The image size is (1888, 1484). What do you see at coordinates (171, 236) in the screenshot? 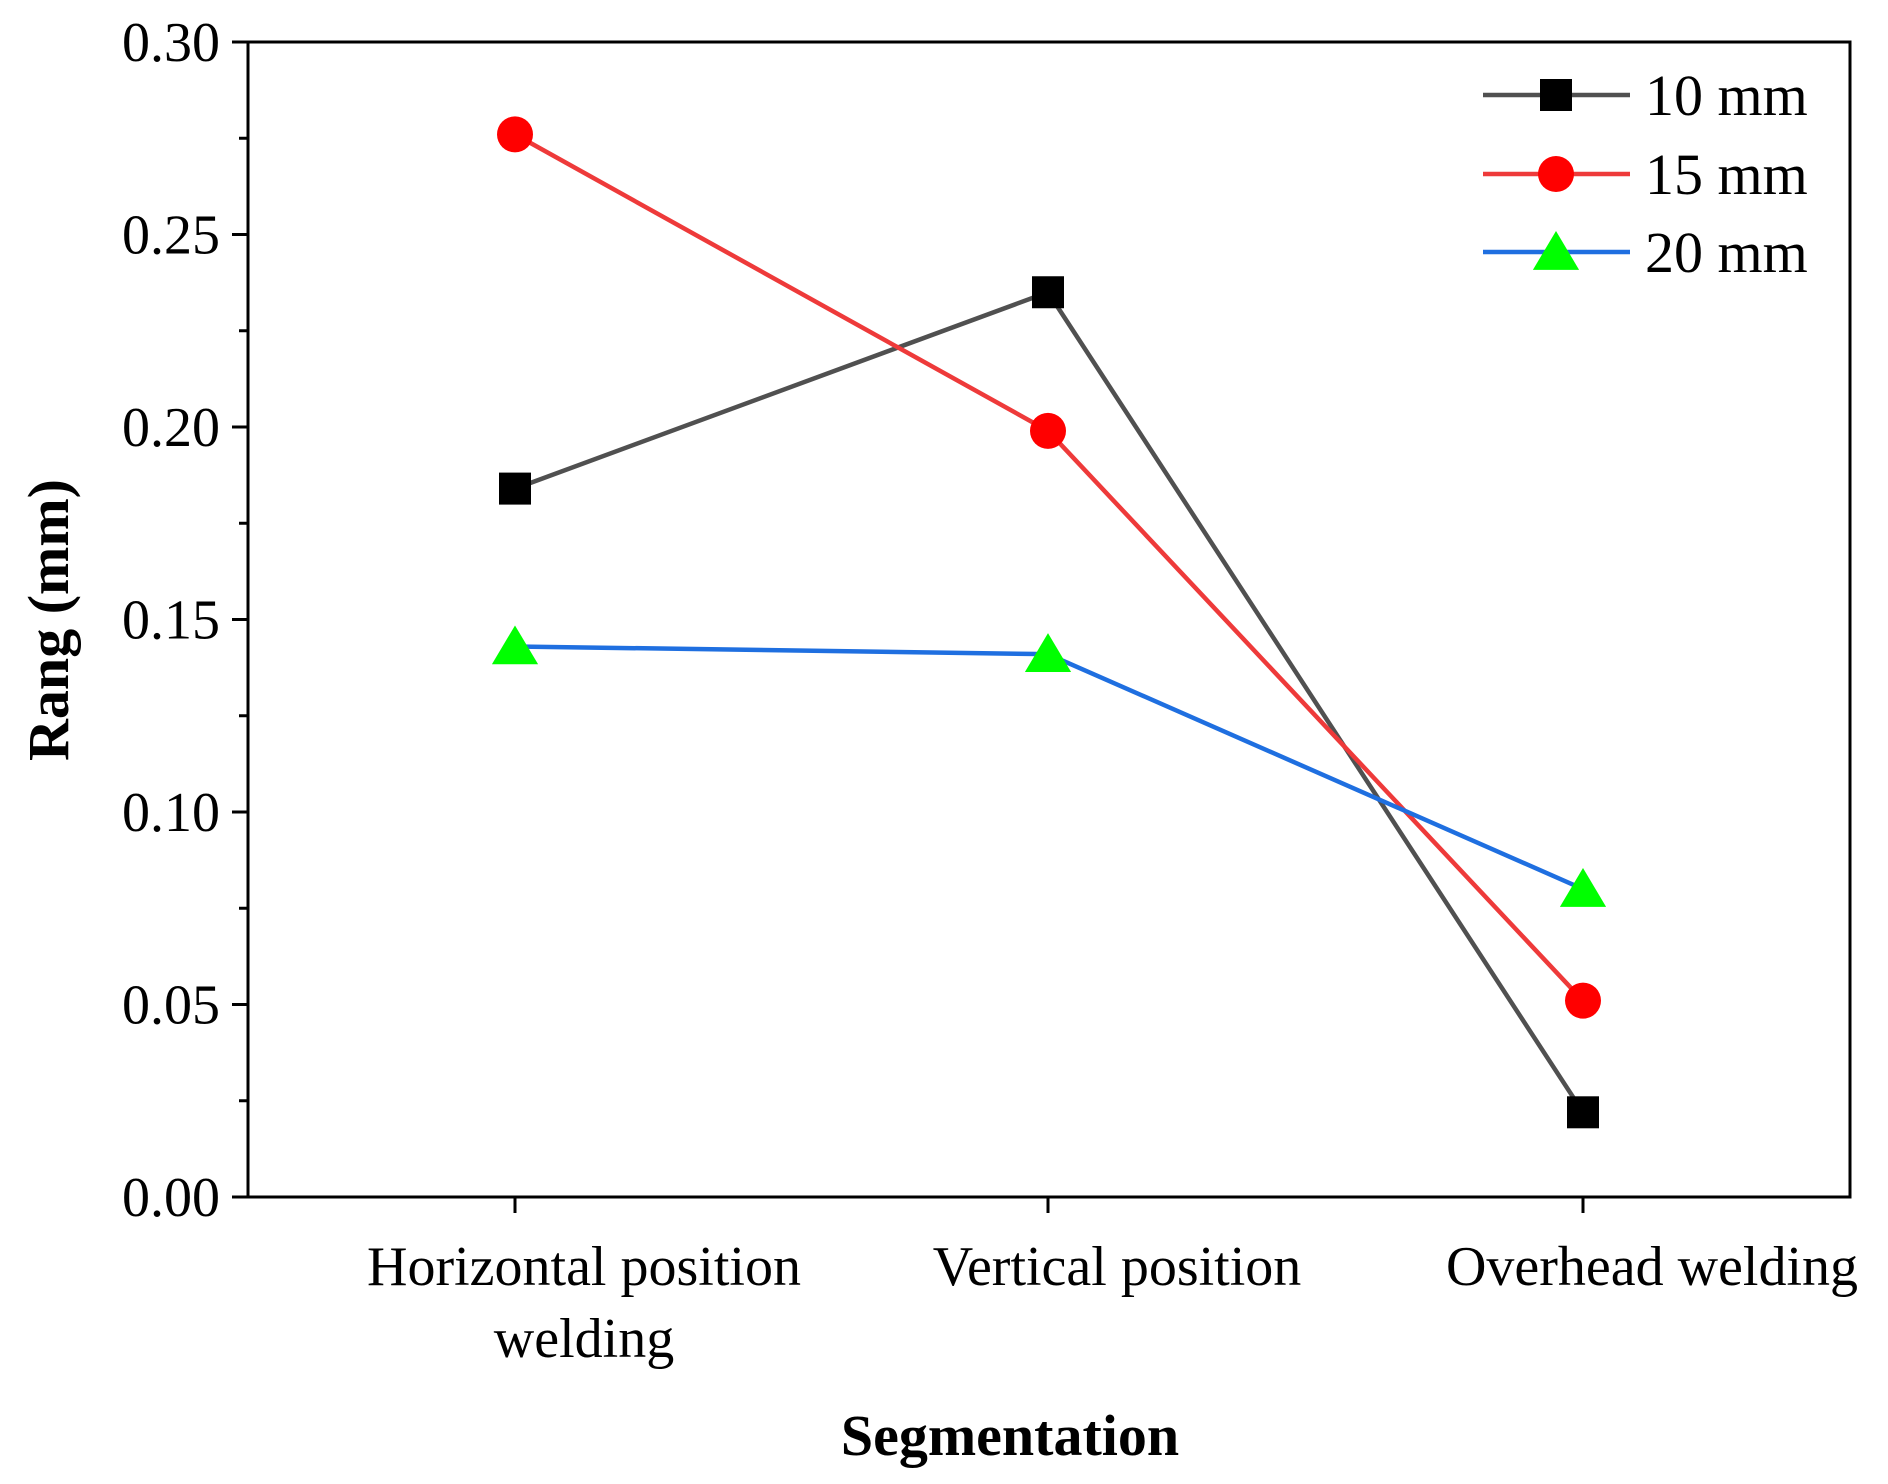
I see `y-tick-label: 0.25` at bounding box center [171, 236].